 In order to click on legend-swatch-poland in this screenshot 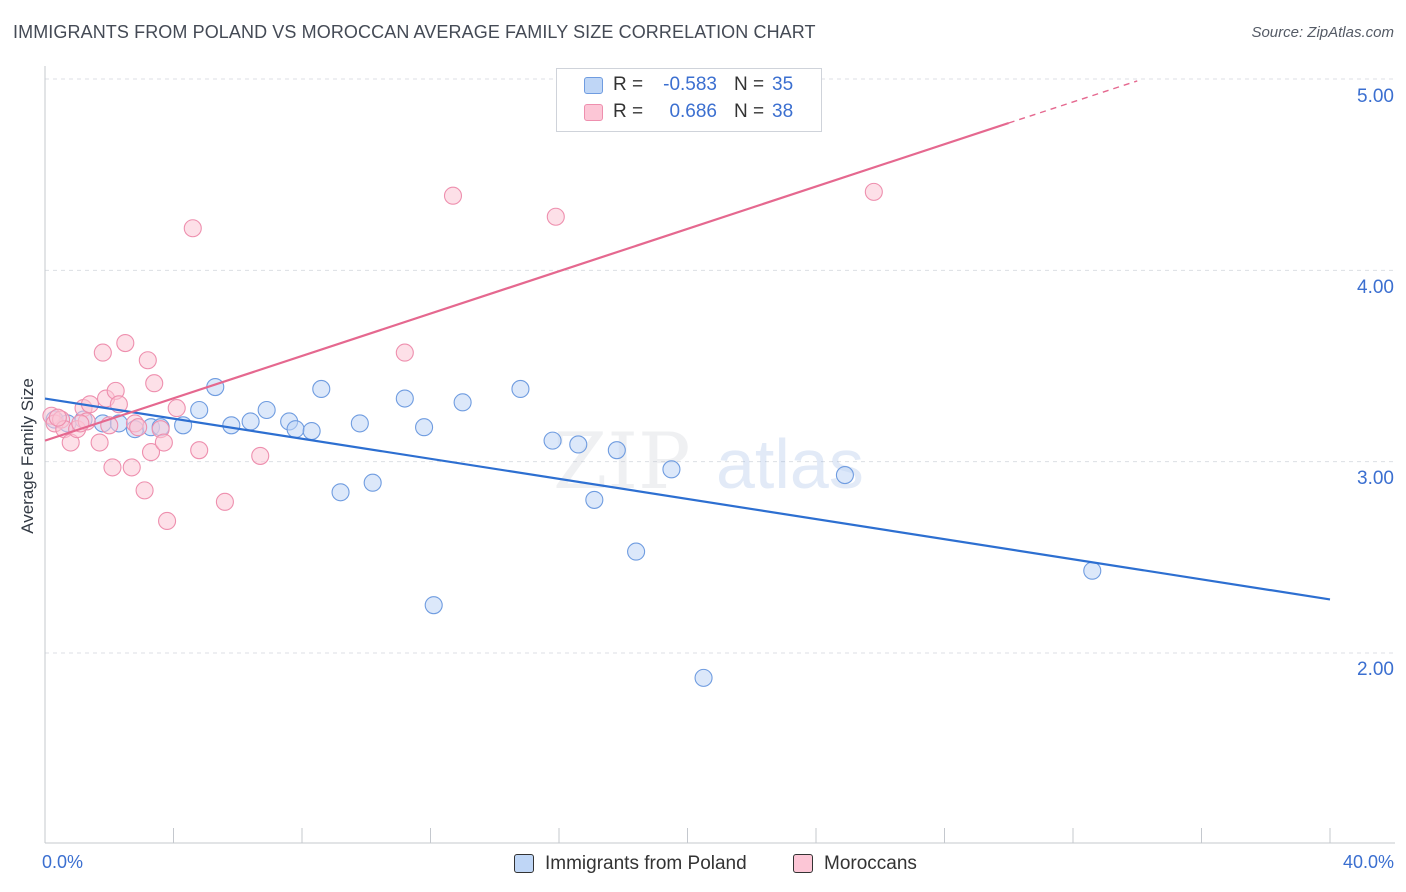, I will do `click(524, 863)`.